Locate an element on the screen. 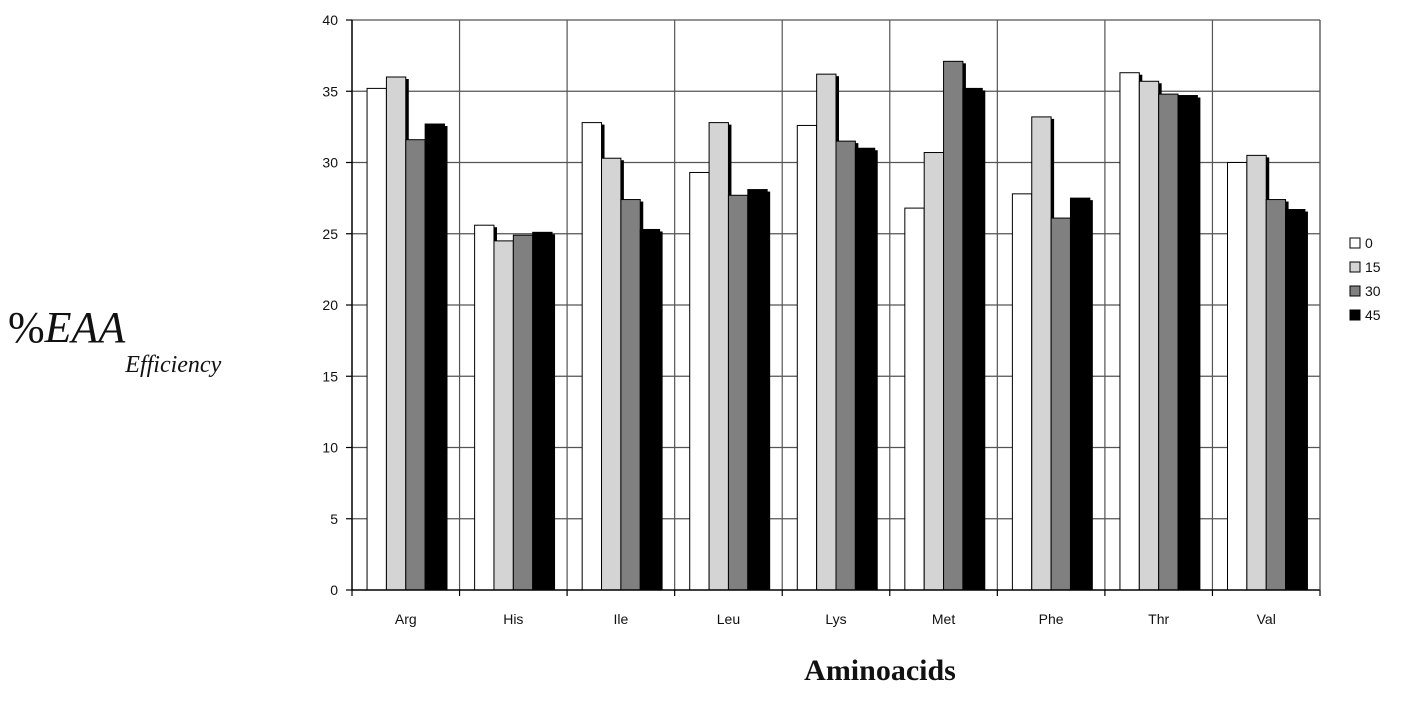 This screenshot has height=701, width=1401. legend-label-45: 45 is located at coordinates (1373, 315).